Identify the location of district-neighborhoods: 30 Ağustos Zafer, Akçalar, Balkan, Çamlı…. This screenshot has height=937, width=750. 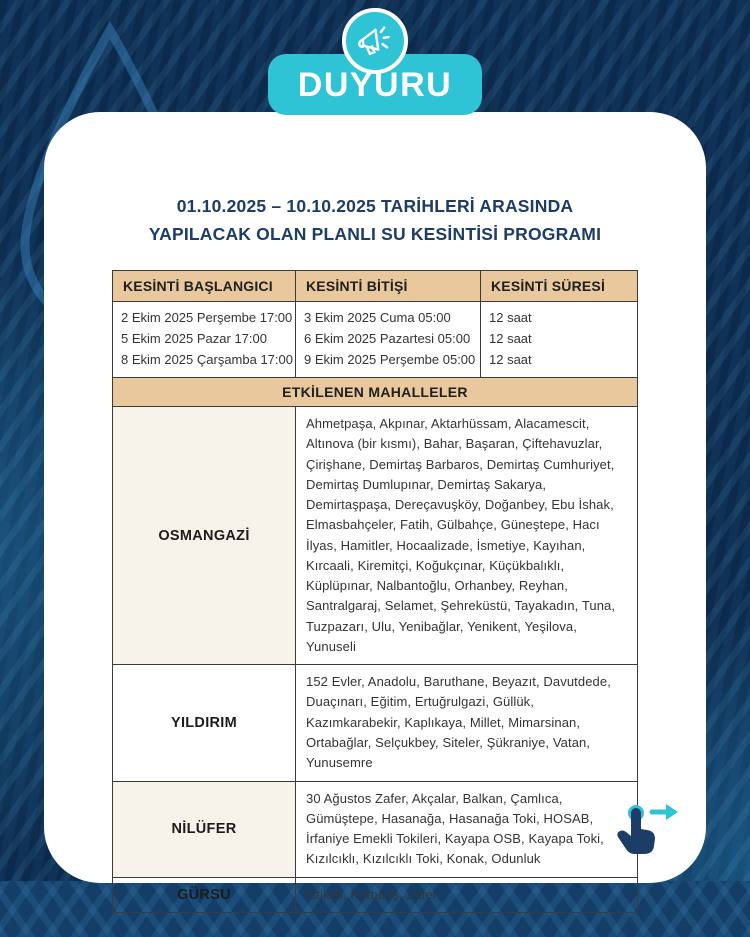
(455, 828).